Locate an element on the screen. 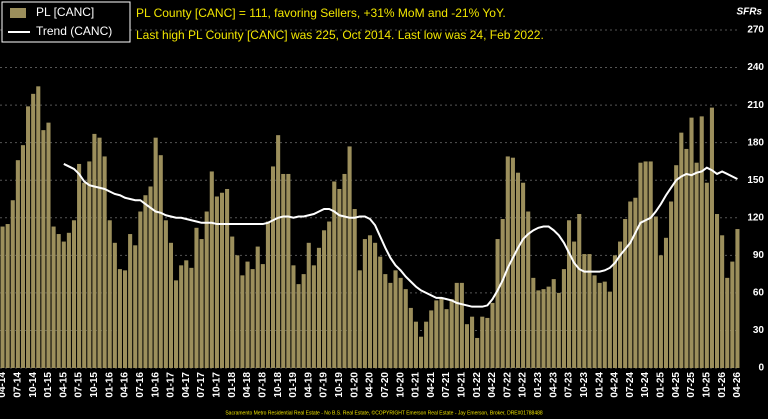 The height and width of the screenshot is (419, 768). y-axis-label: SFRs is located at coordinates (749, 12).